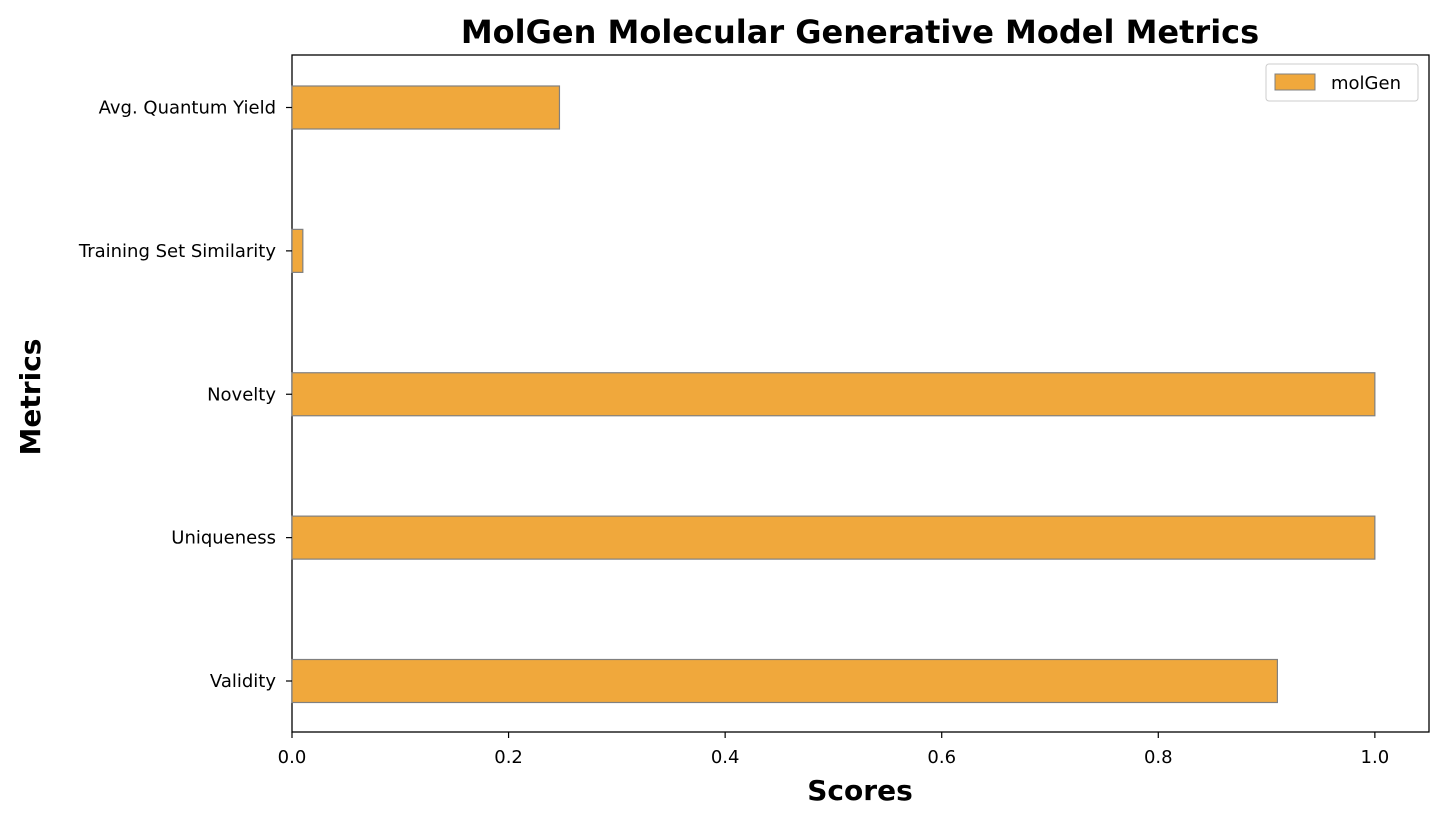  Describe the element at coordinates (1366, 83) in the screenshot. I see `legend-label: molGen` at that location.